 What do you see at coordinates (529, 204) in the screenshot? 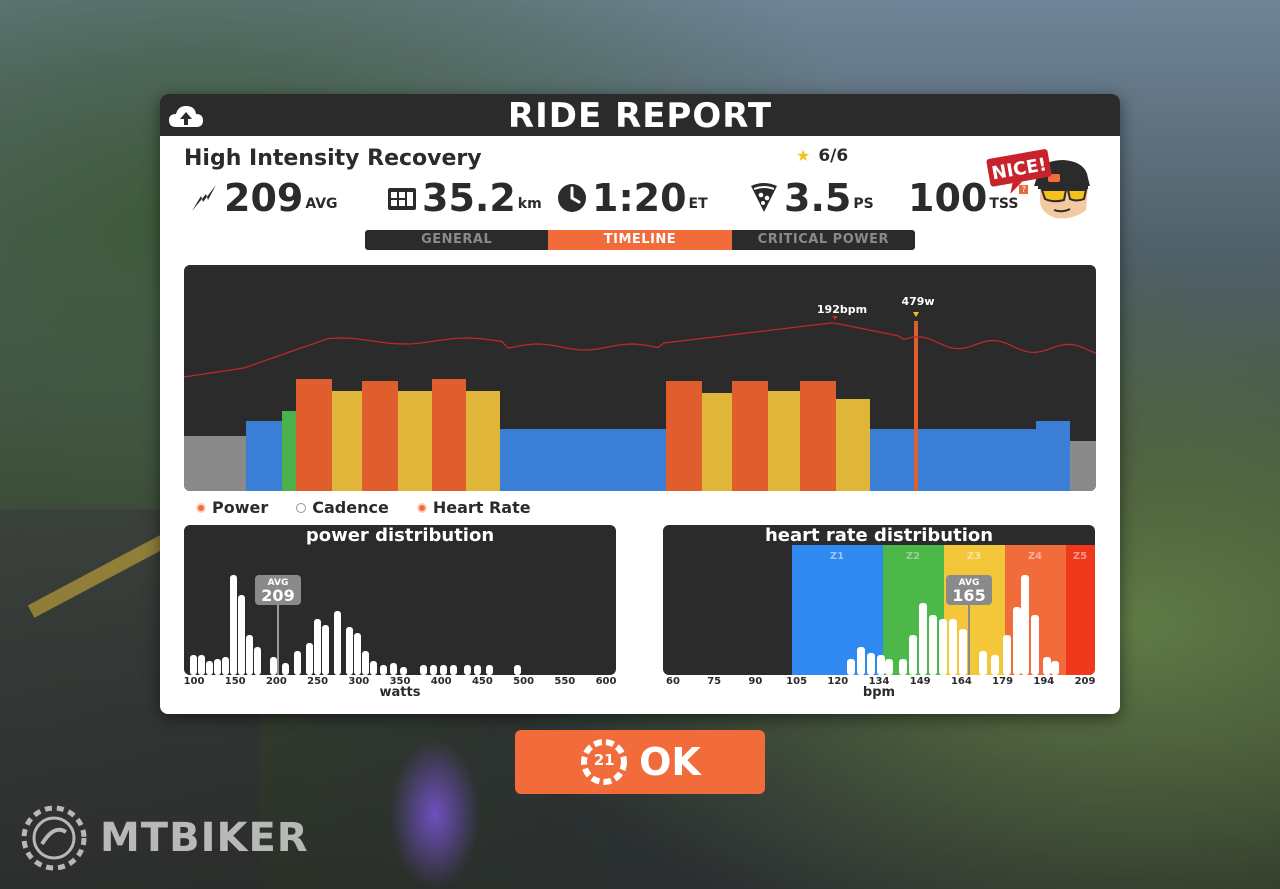
I see `stat-unit: km` at bounding box center [529, 204].